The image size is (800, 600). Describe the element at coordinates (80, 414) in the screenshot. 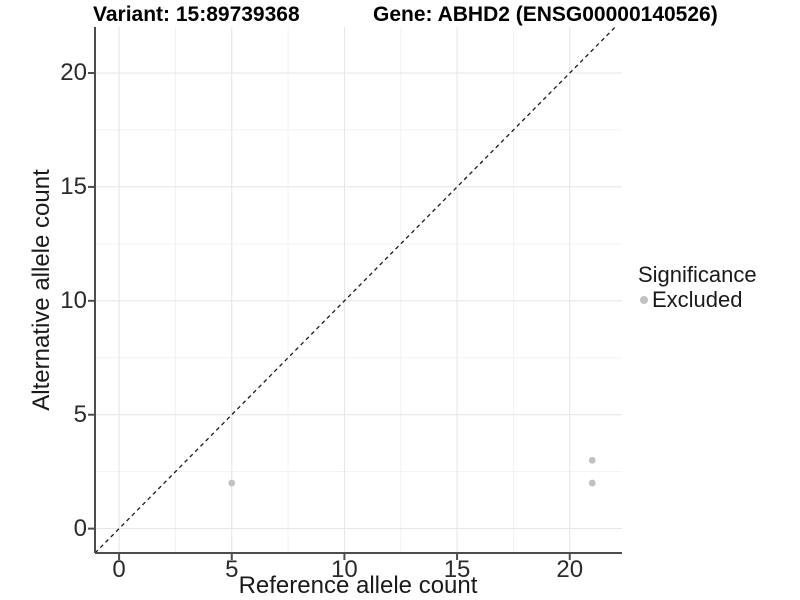

I see `y-tick-label: 5` at that location.